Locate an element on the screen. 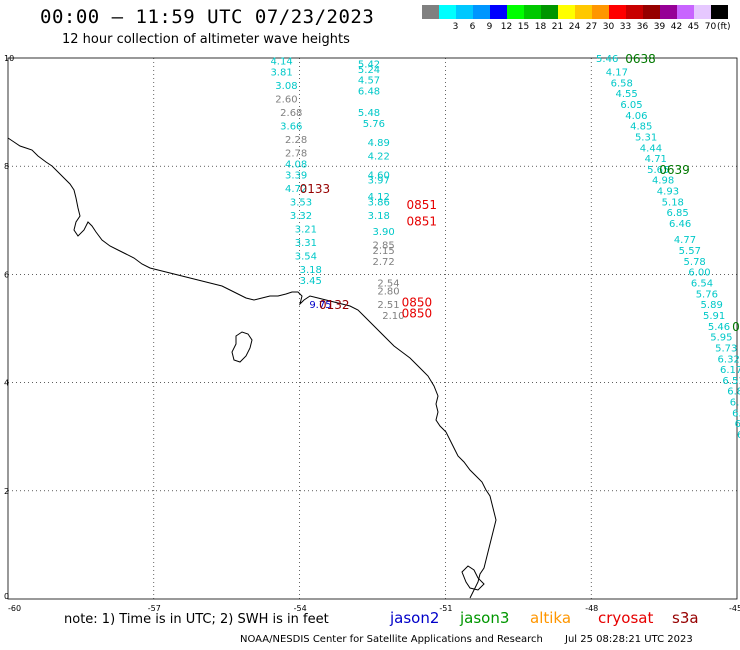 The image size is (740, 650). satellite-altika: altika is located at coordinates (551, 618).